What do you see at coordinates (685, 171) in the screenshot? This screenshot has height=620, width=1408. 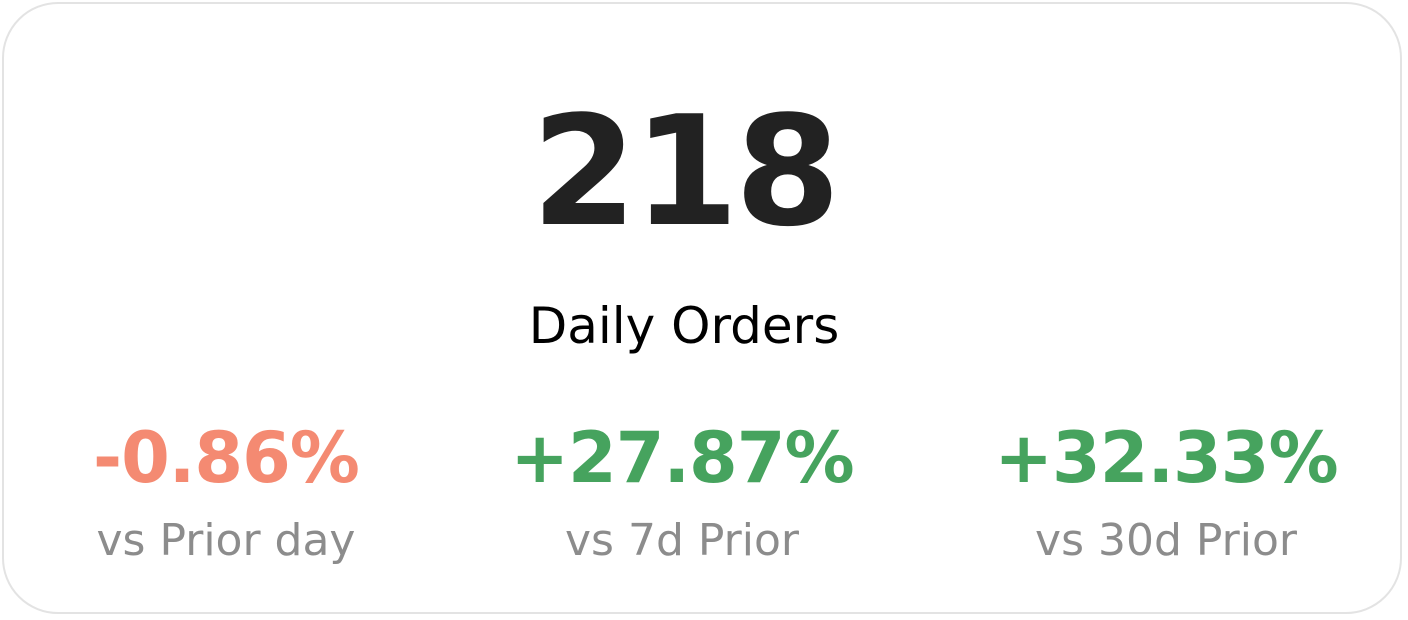 I see `kpi-value: 218` at bounding box center [685, 171].